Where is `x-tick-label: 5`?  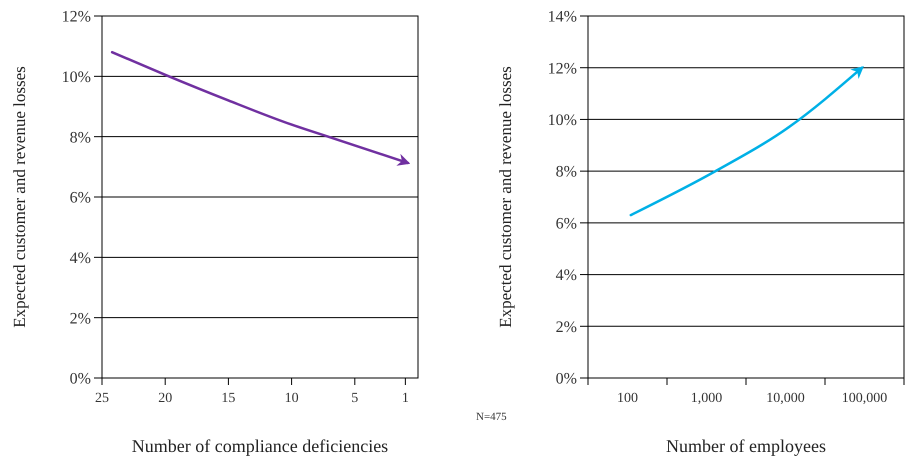
x-tick-label: 5 is located at coordinates (354, 398).